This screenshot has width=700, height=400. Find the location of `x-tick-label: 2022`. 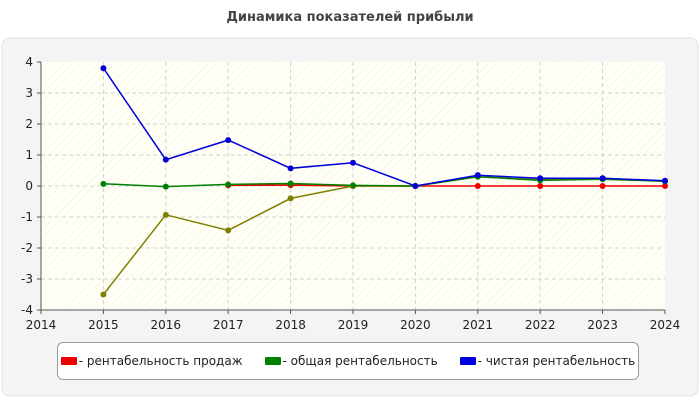

x-tick-label: 2022 is located at coordinates (540, 325).